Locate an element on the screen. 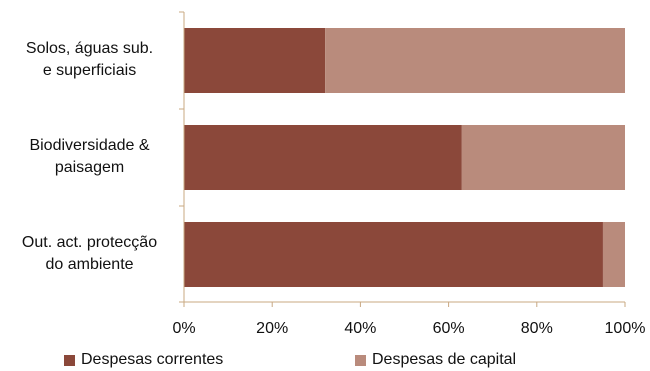  legend-item-capital: Despesas de capital is located at coordinates (435, 360).